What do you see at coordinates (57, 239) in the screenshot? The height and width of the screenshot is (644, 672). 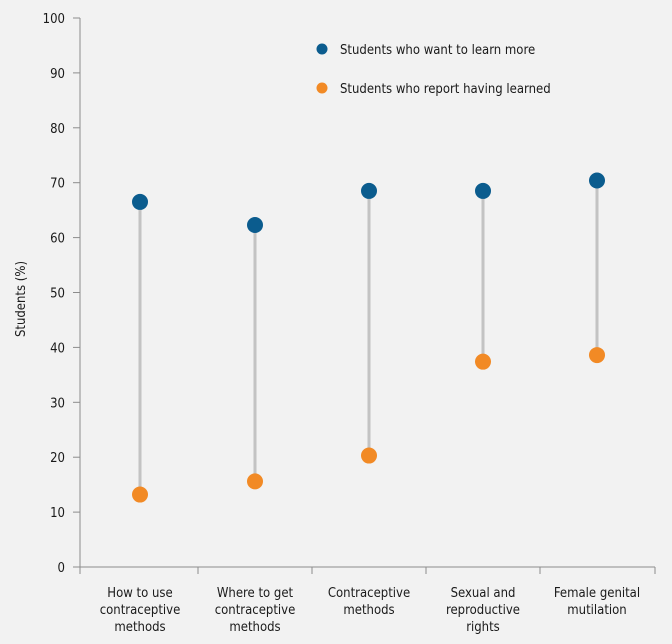 I see `y-tick-label: 60` at bounding box center [57, 239].